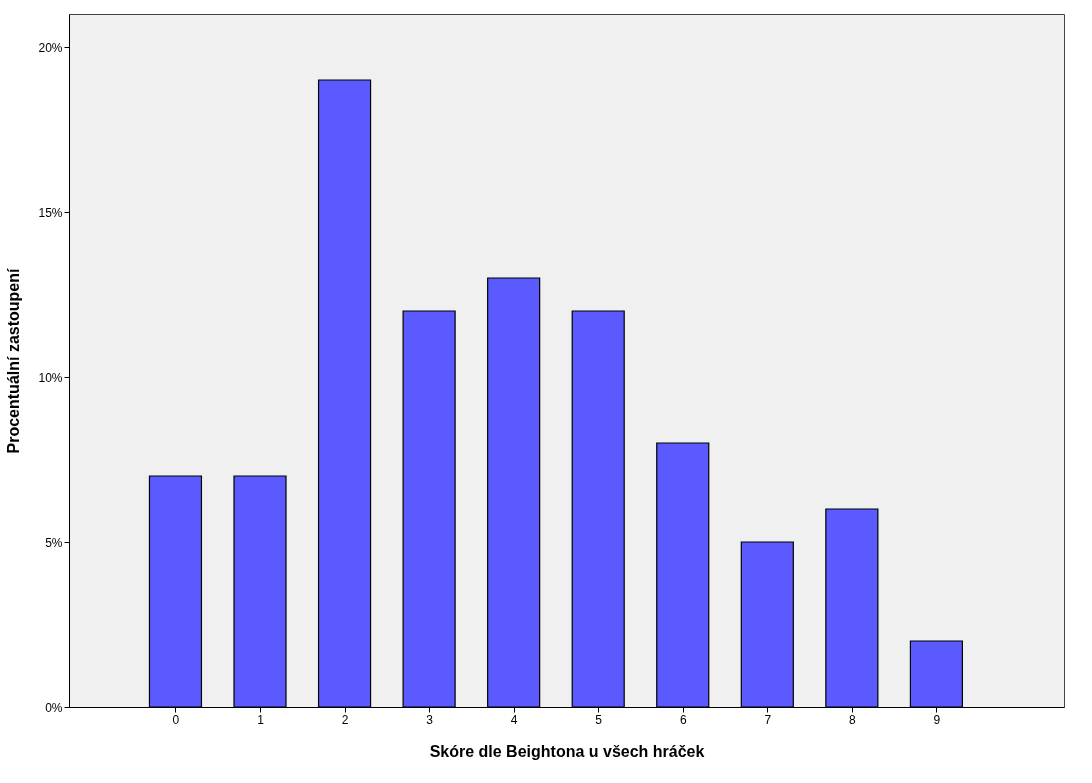 This screenshot has width=1092, height=783. I want to click on x-tick-label: 1, so click(261, 719).